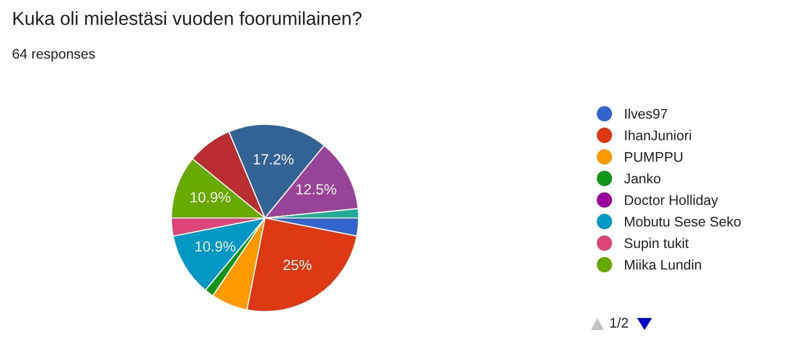 The width and height of the screenshot is (791, 362). I want to click on legend-label: Supin tukit, so click(656, 244).